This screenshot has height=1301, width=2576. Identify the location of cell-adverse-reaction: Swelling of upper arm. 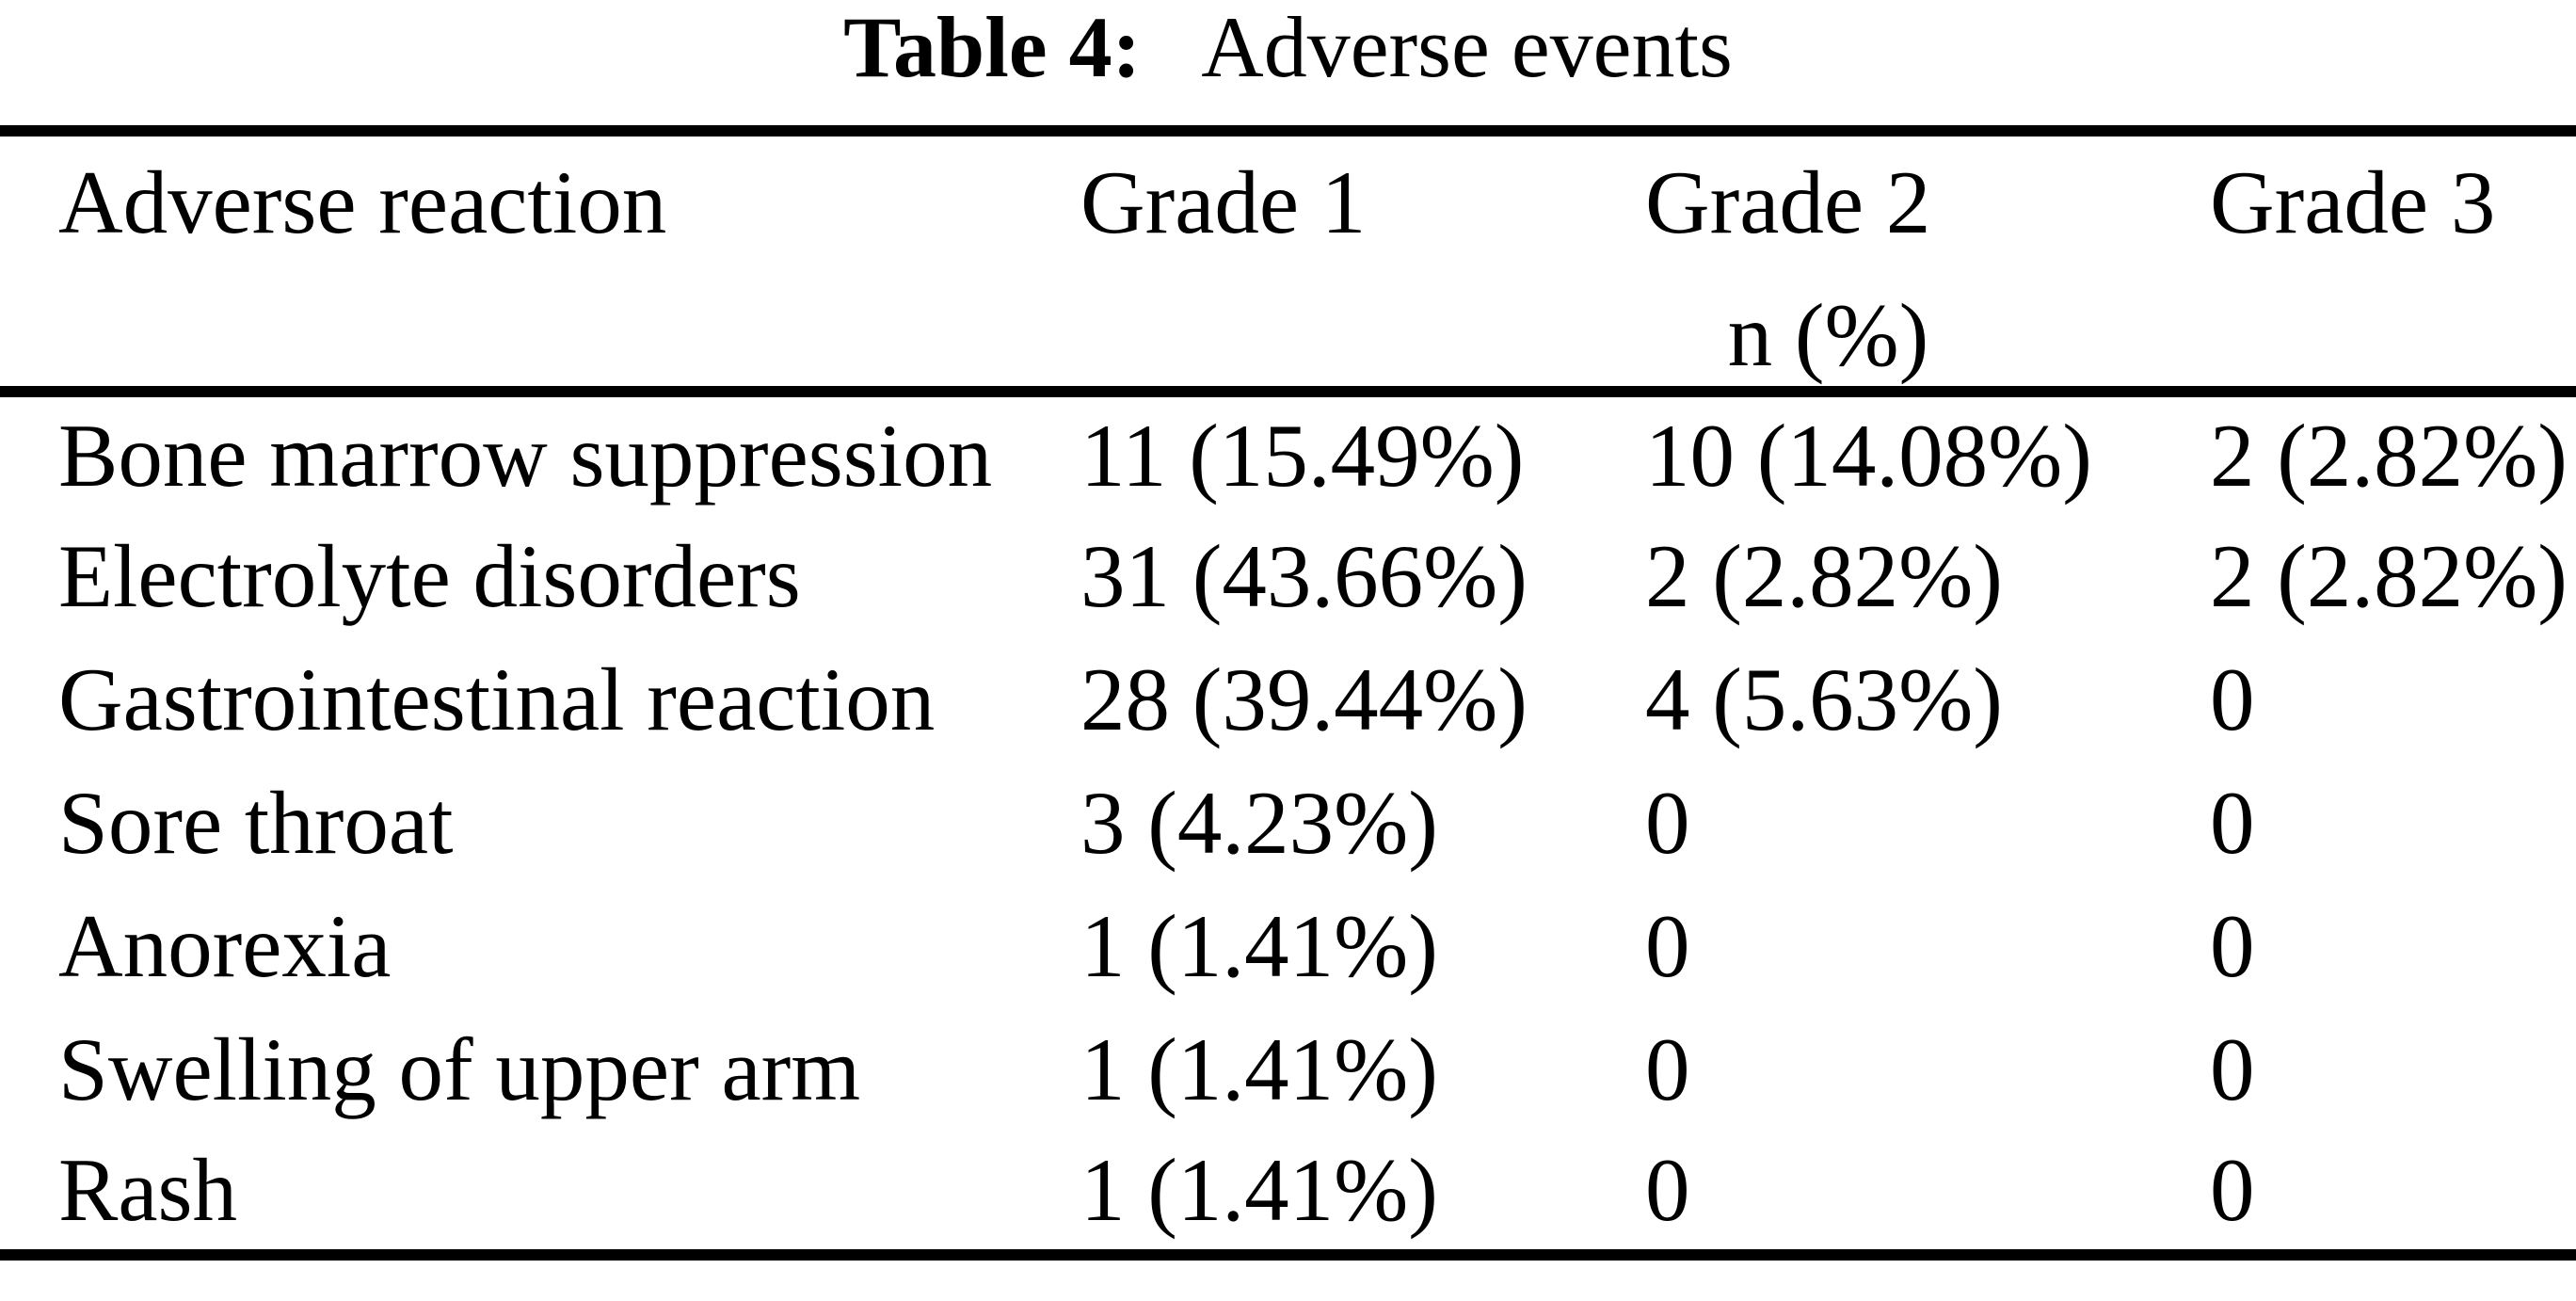
(459, 1069).